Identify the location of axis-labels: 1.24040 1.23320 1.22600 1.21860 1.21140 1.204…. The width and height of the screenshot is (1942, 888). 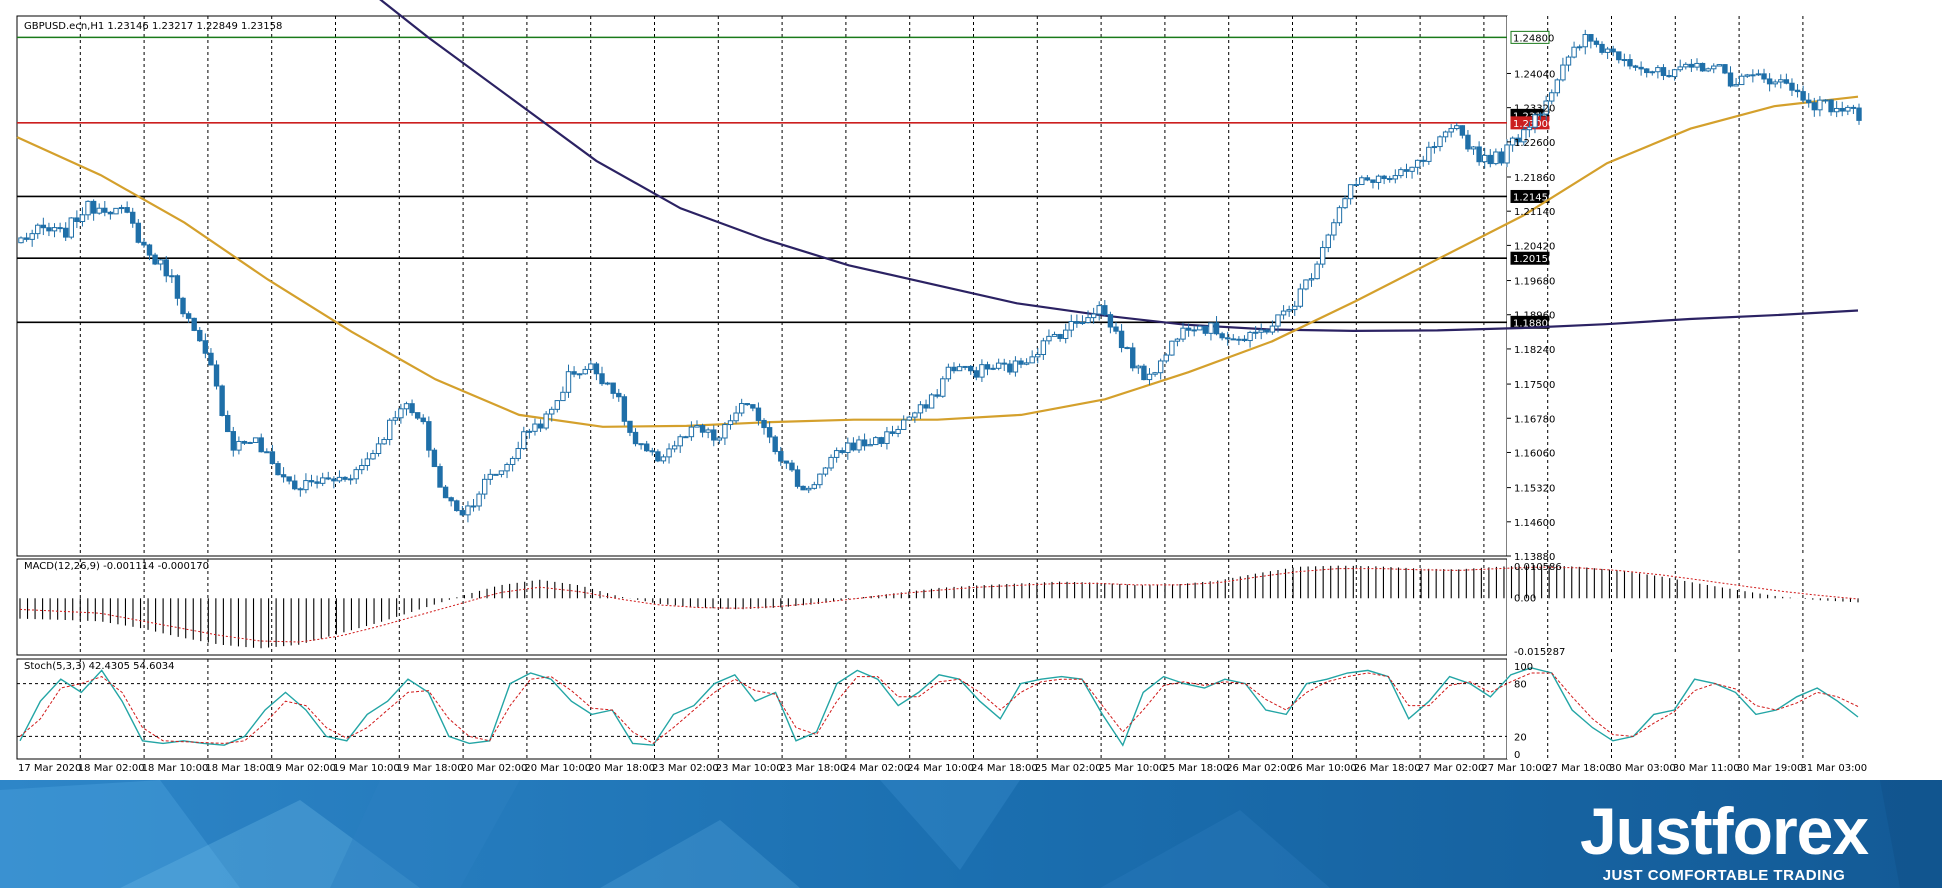
(1536, 415).